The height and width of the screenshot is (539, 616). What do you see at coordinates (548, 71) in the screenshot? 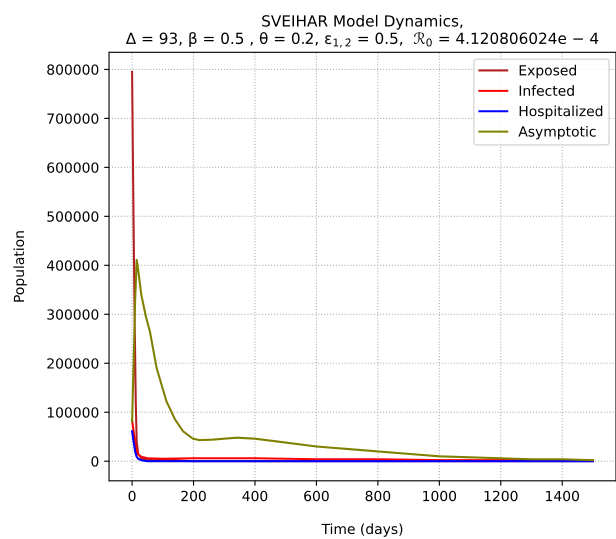
I see `legend-label: Exposed` at bounding box center [548, 71].